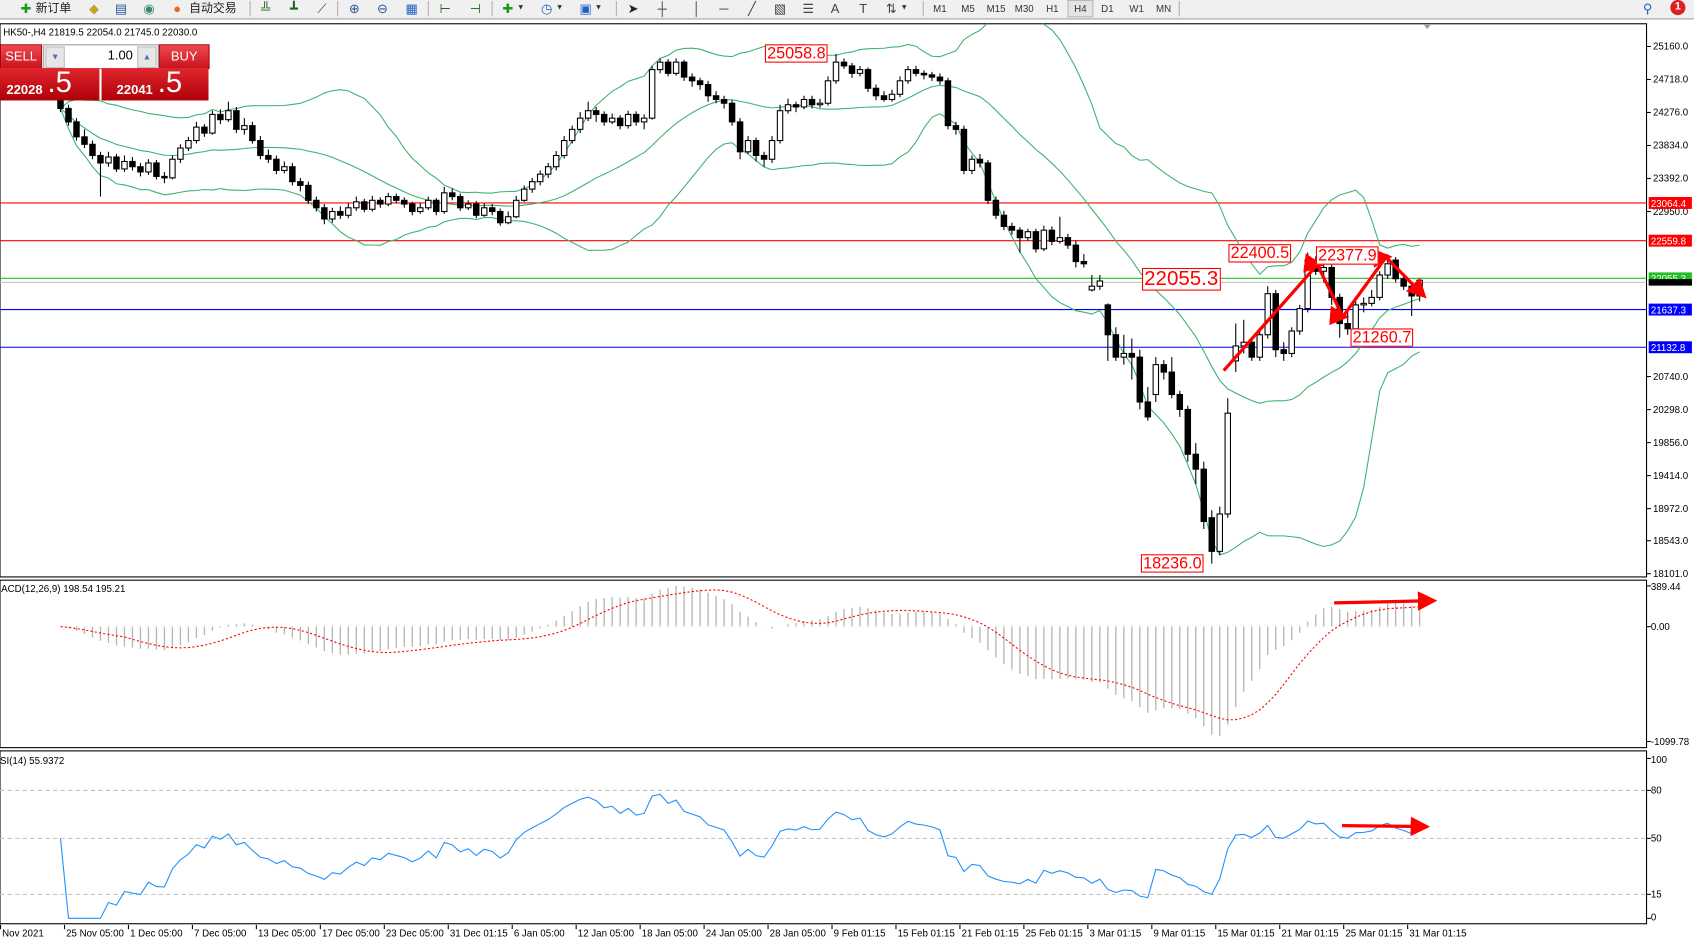 The width and height of the screenshot is (1694, 941). Describe the element at coordinates (55, 57) in the screenshot. I see `lot-decrease-button: ▼` at that location.